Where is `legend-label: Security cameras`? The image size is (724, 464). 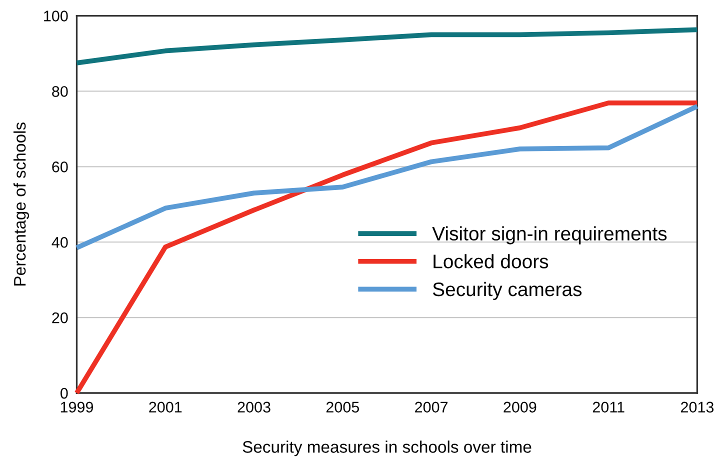
legend-label: Security cameras is located at coordinates (507, 291).